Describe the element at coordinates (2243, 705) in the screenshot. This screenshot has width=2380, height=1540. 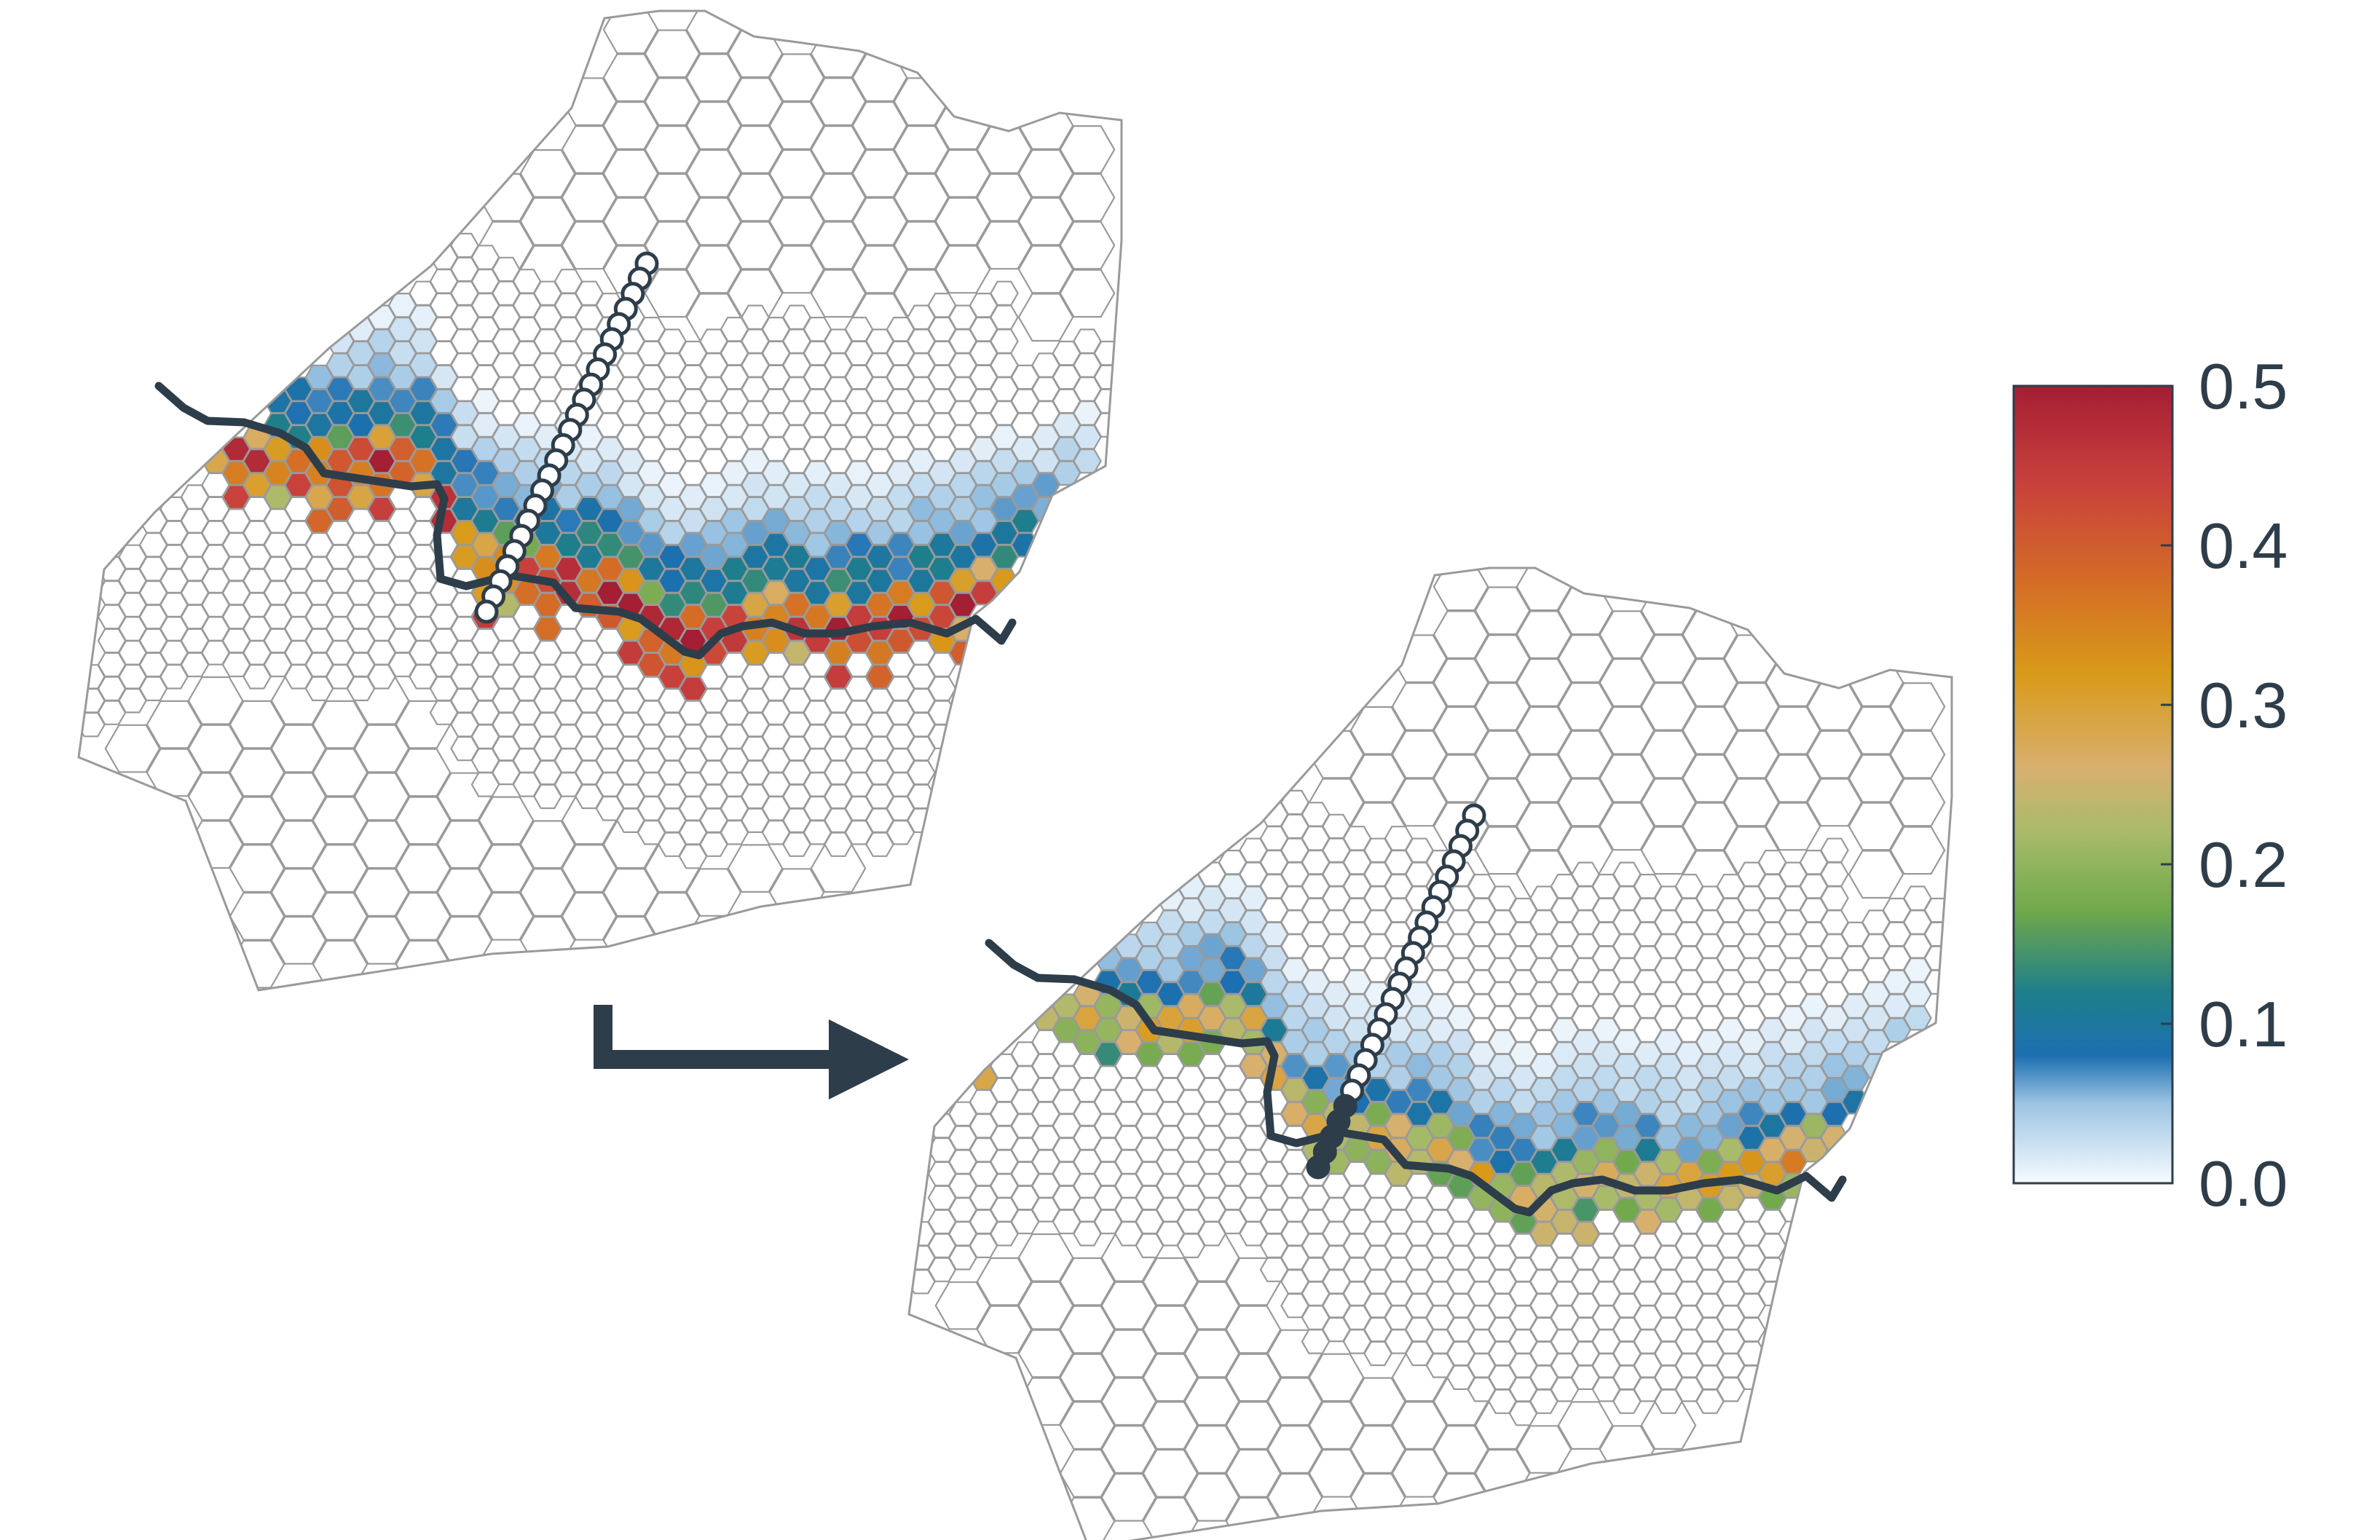
I see `colorbar-tick-label: 0.3` at that location.